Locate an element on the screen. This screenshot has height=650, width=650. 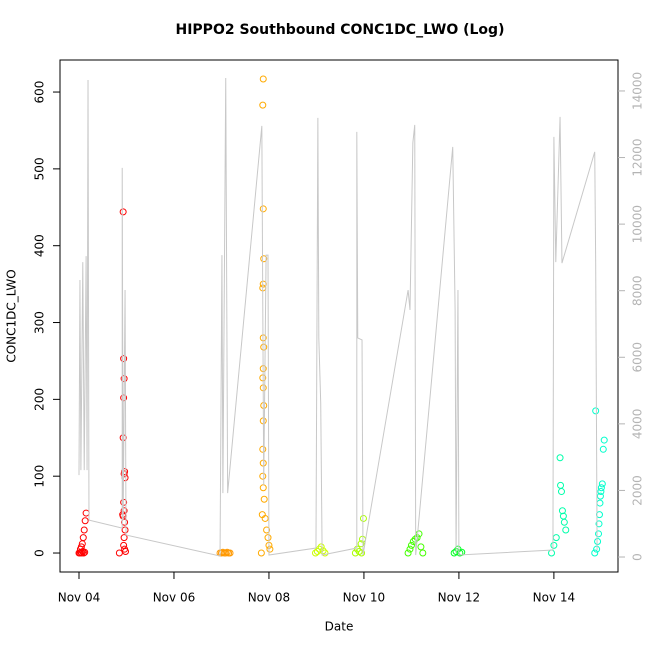
y-tick-label: 300 is located at coordinates (40, 322).